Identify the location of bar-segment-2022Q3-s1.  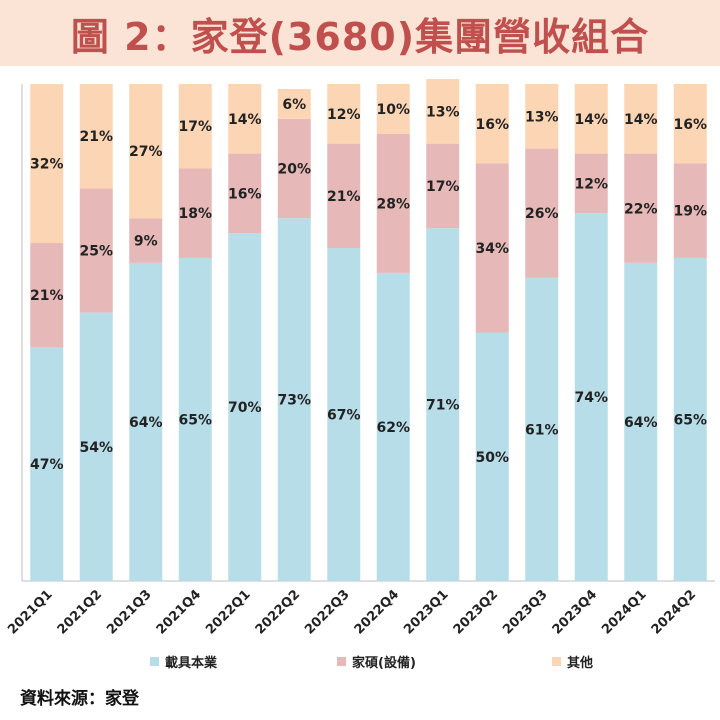
(344, 196).